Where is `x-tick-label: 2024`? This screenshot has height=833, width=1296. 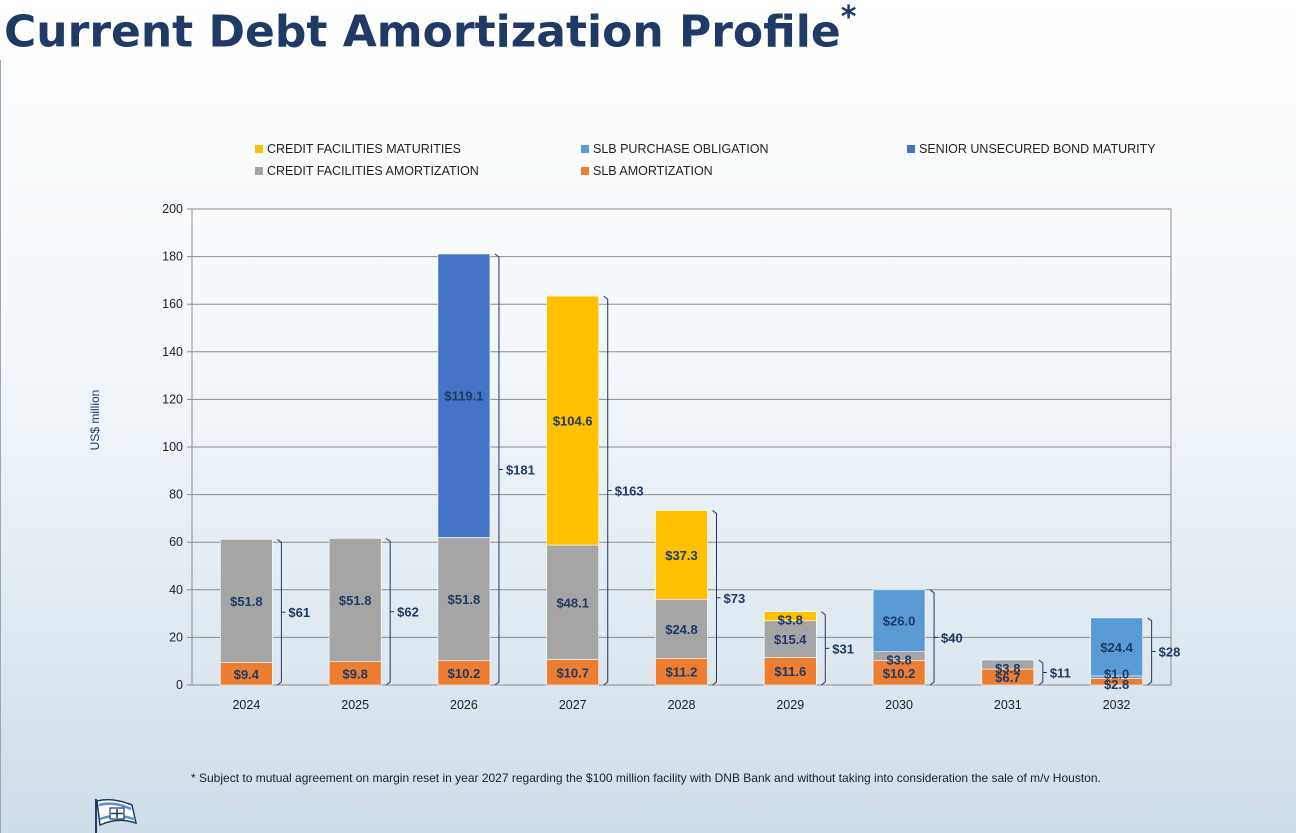
x-tick-label: 2024 is located at coordinates (246, 705).